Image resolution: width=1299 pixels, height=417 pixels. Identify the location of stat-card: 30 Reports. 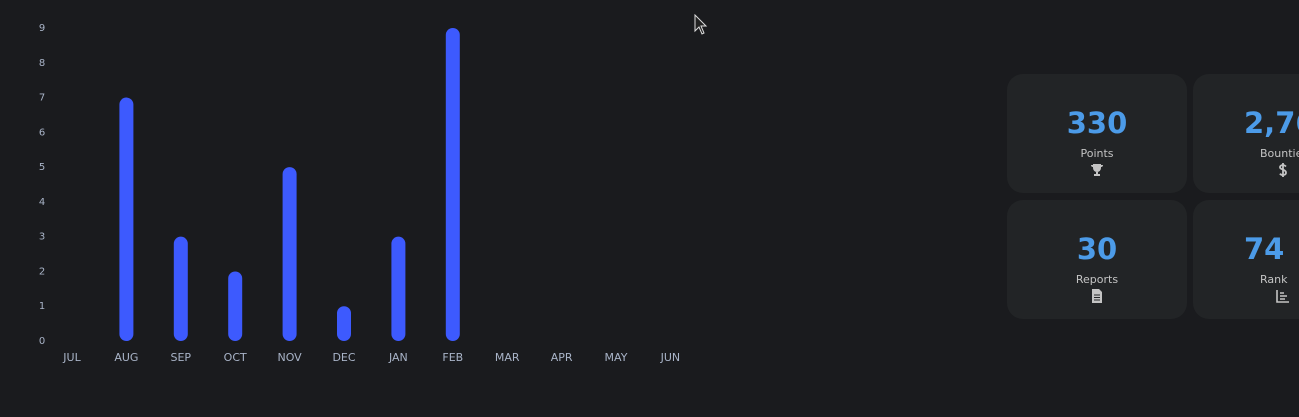
(1097, 259).